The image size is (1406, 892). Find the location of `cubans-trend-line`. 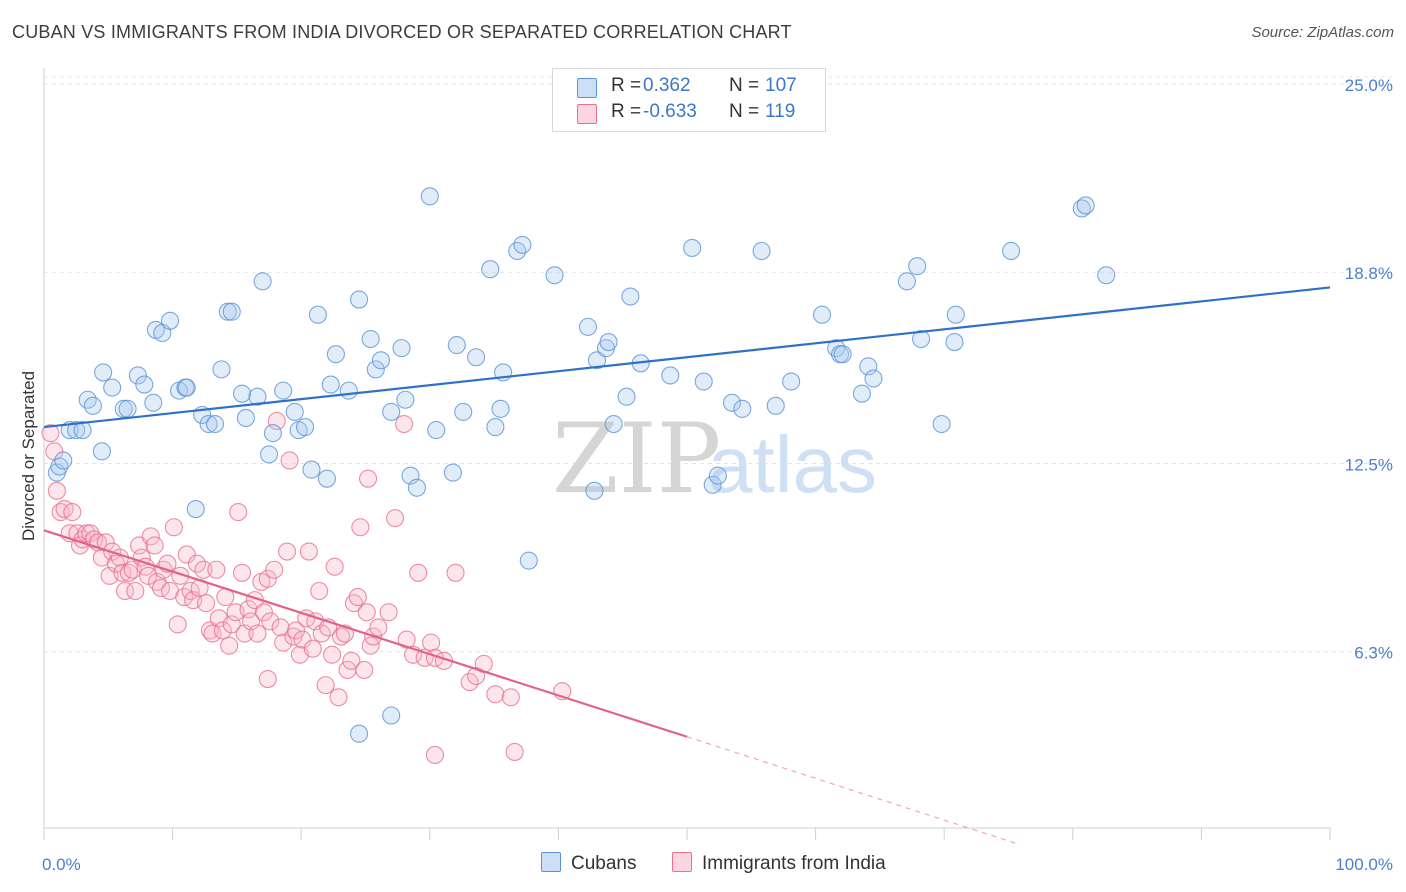

cubans-trend-line is located at coordinates (687, 357).